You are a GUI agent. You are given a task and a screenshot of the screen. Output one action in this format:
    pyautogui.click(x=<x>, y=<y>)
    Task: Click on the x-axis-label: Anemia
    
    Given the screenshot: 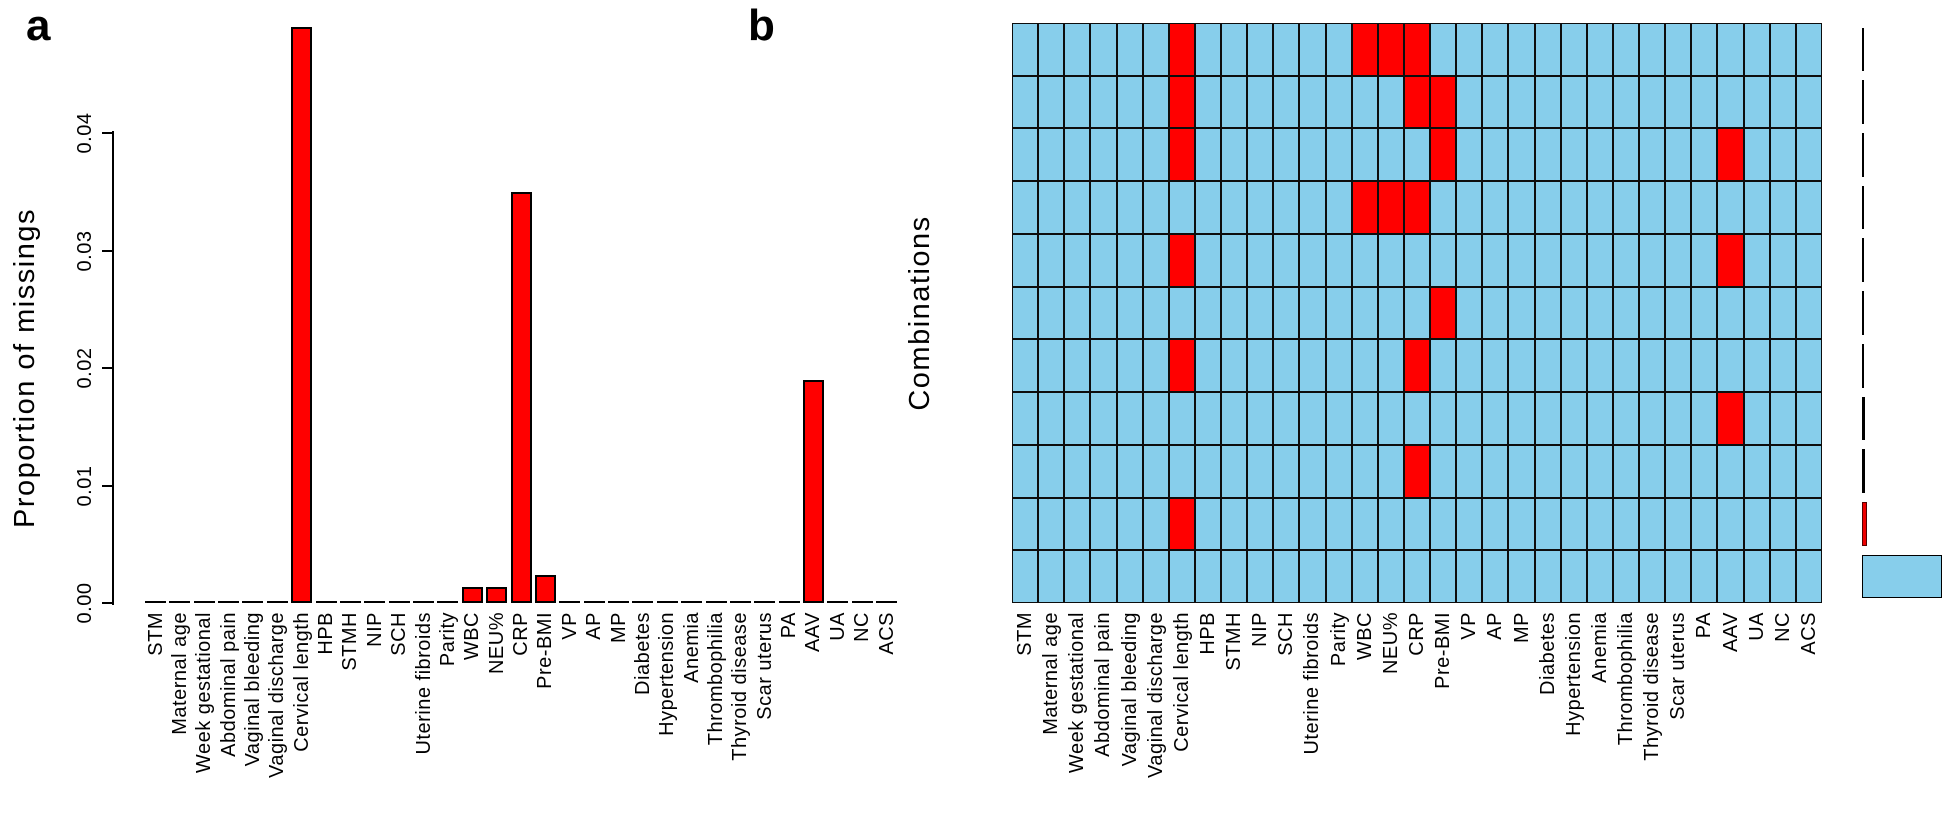 What is the action you would take?
    pyautogui.click(x=1599, y=647)
    